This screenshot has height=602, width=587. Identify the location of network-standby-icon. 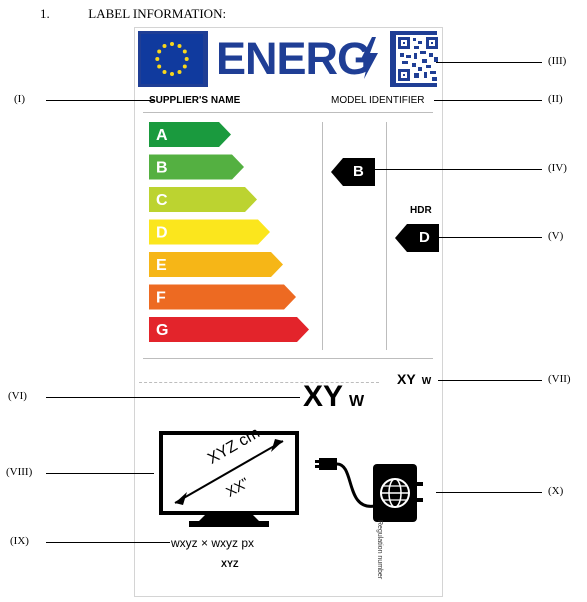
(369, 490).